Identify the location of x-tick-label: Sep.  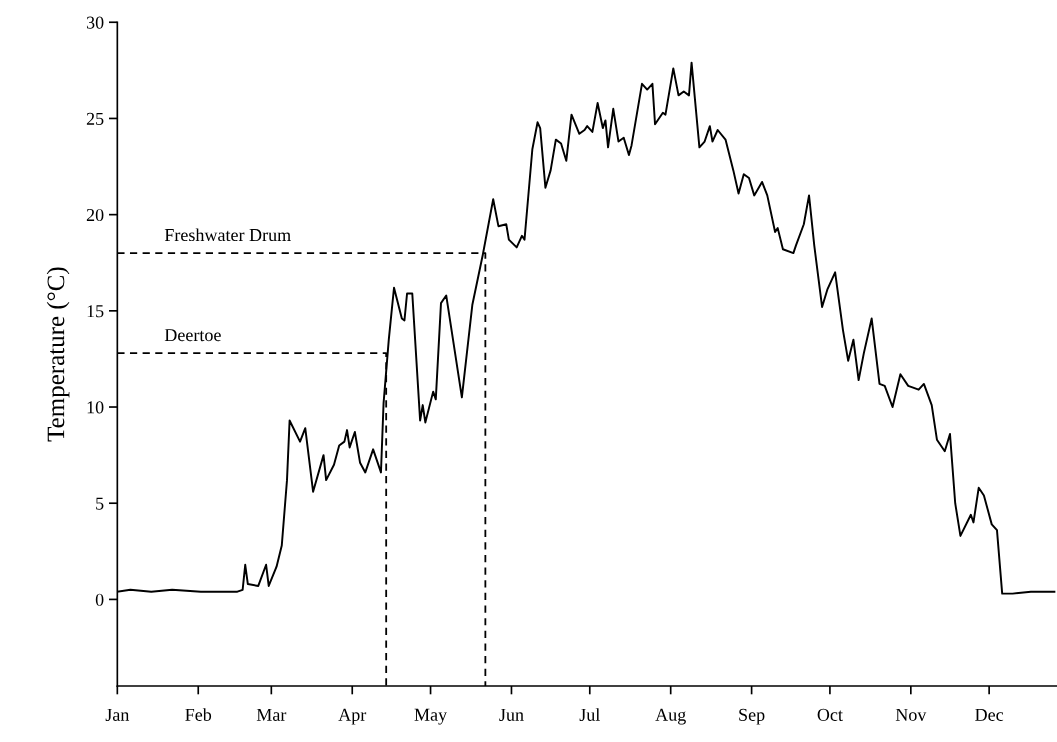
(752, 716).